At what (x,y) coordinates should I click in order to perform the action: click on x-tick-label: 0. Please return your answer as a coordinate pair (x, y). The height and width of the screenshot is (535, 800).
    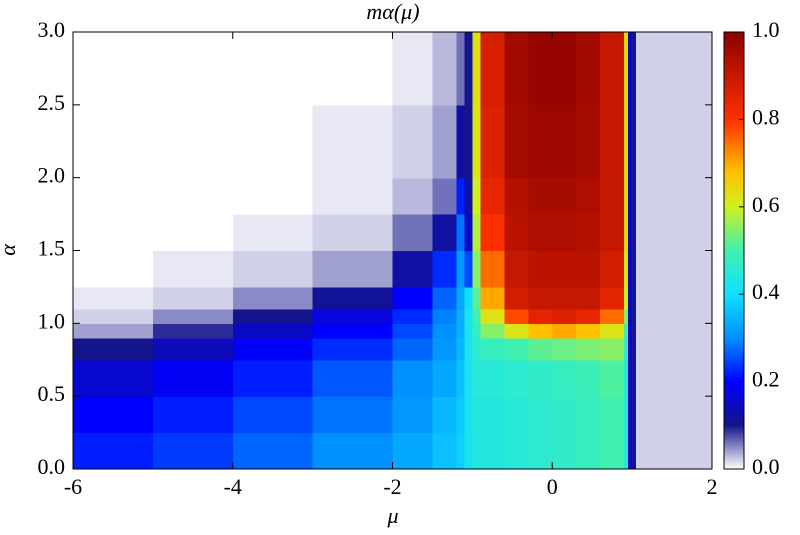
    Looking at the image, I should click on (552, 486).